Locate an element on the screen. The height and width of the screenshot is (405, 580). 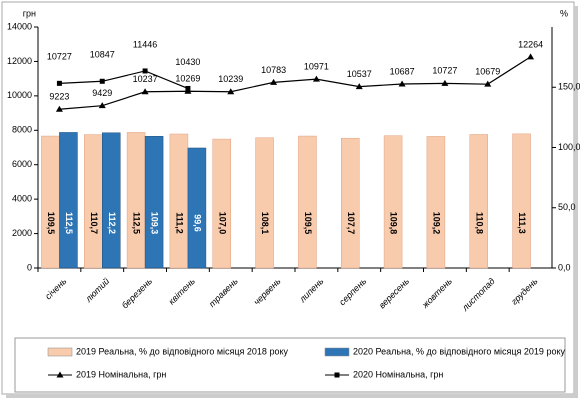
line-value-label: 10237 is located at coordinates (145, 79).